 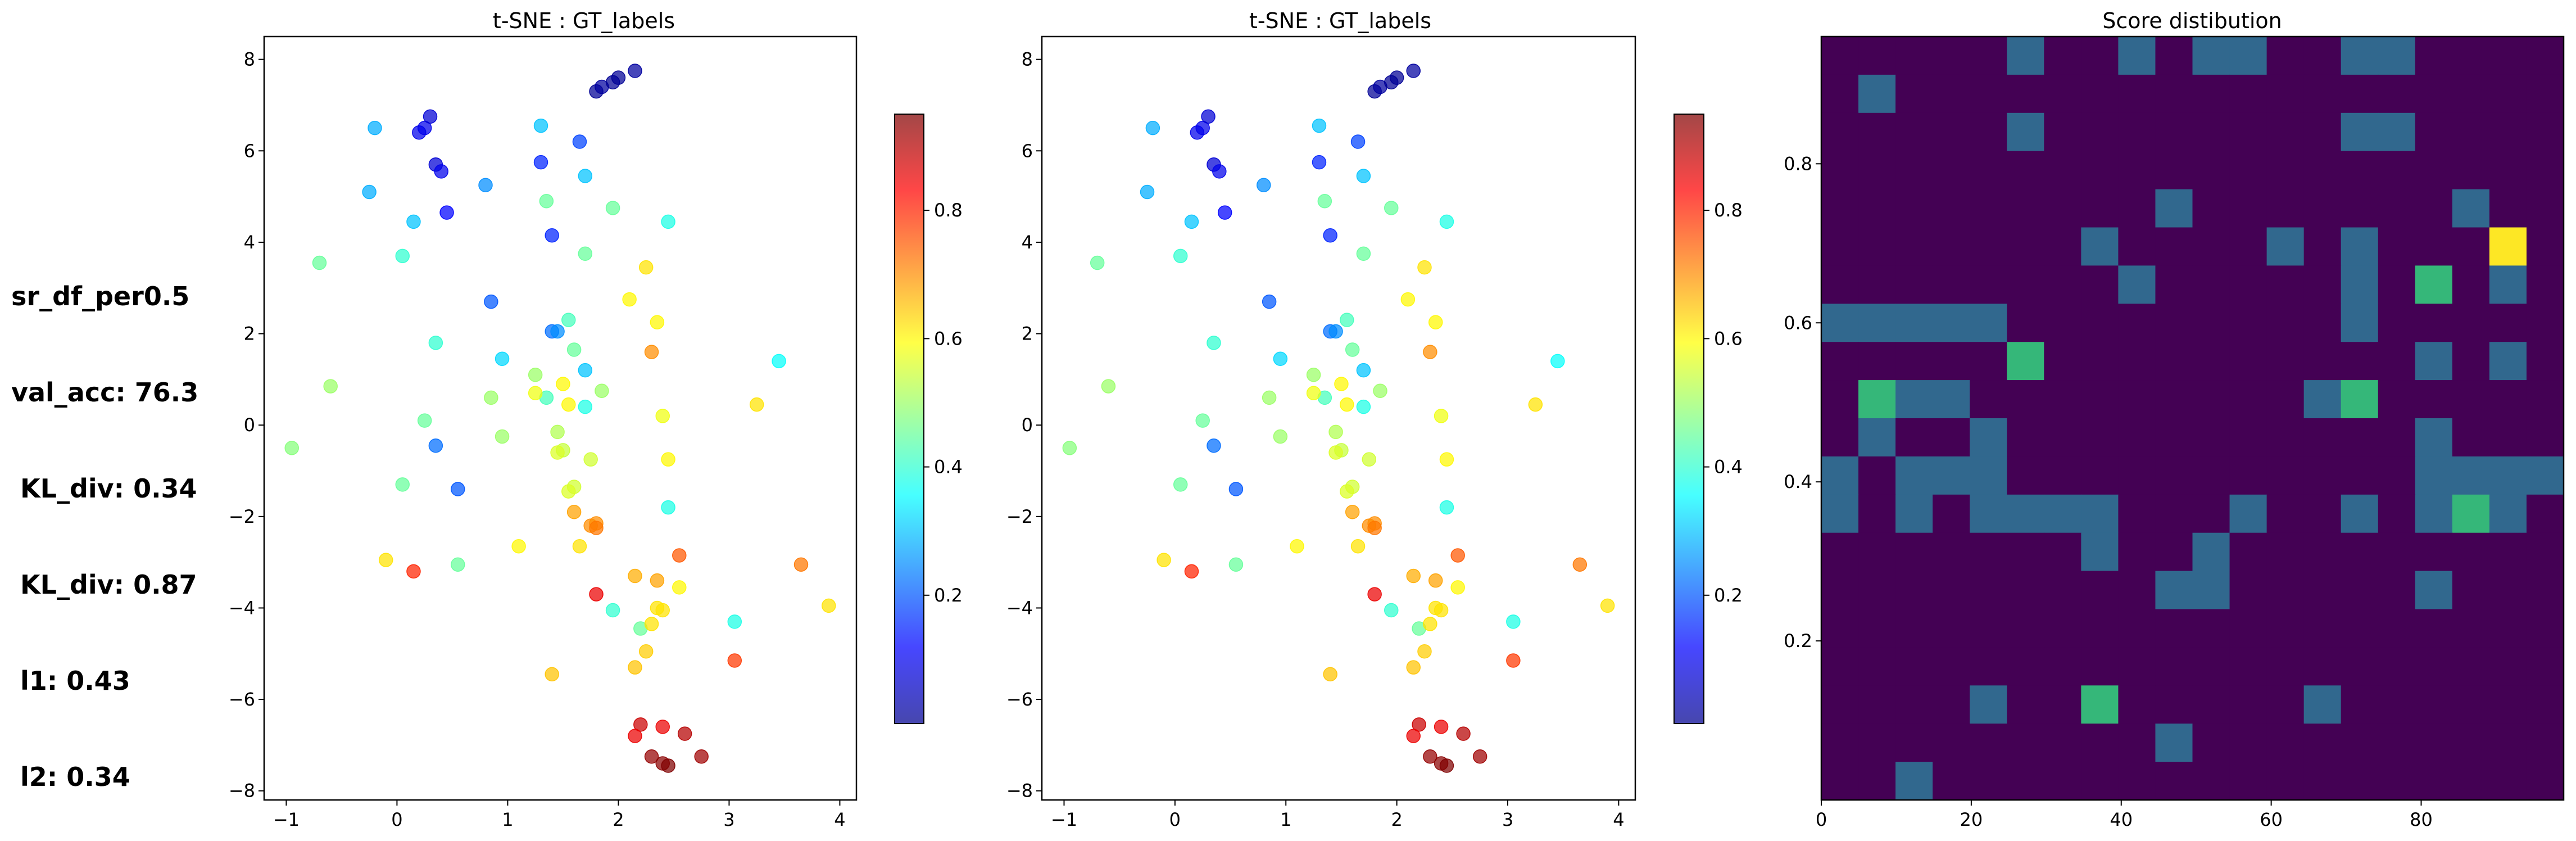 I want to click on stat-l2: l2: 0.34, so click(x=70, y=777).